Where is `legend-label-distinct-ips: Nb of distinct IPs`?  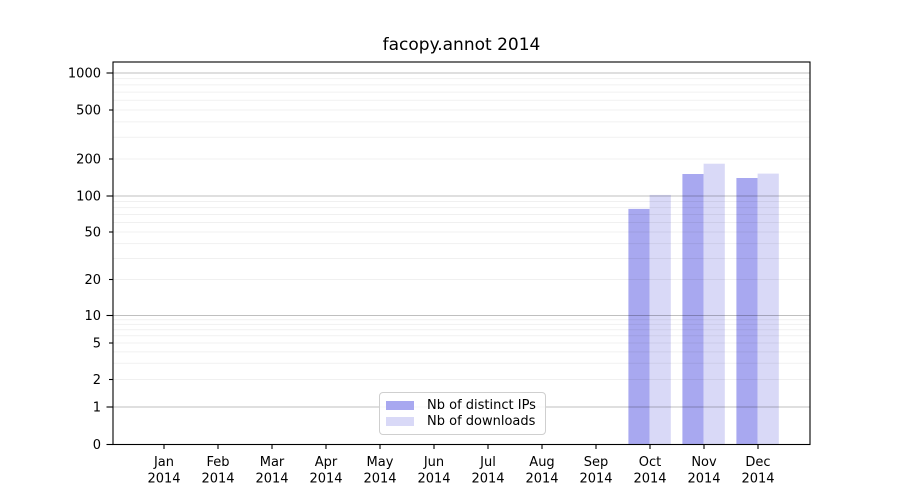 legend-label-distinct-ips: Nb of distinct IPs is located at coordinates (481, 405).